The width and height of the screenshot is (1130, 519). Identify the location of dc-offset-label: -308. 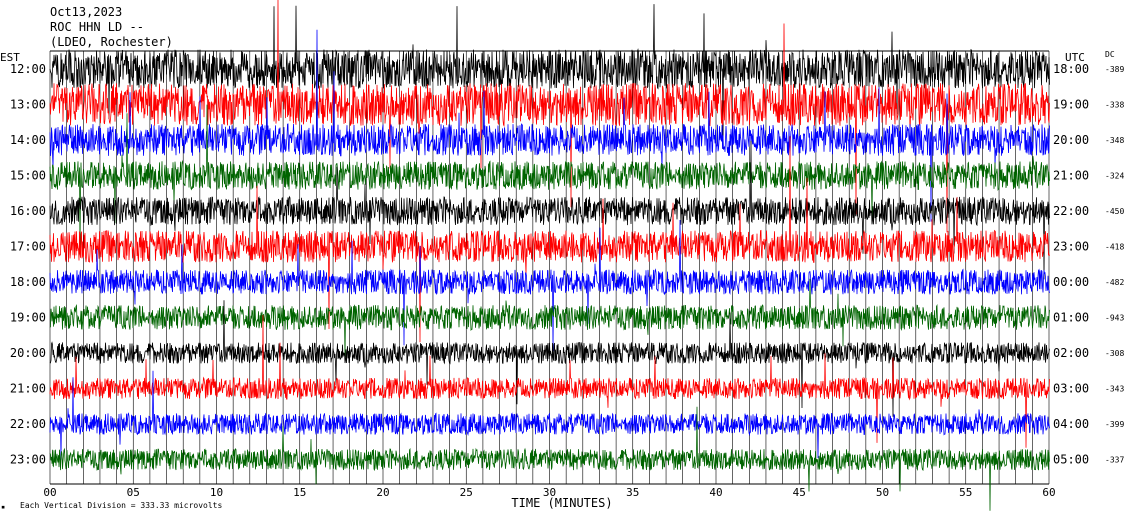
(1114, 353).